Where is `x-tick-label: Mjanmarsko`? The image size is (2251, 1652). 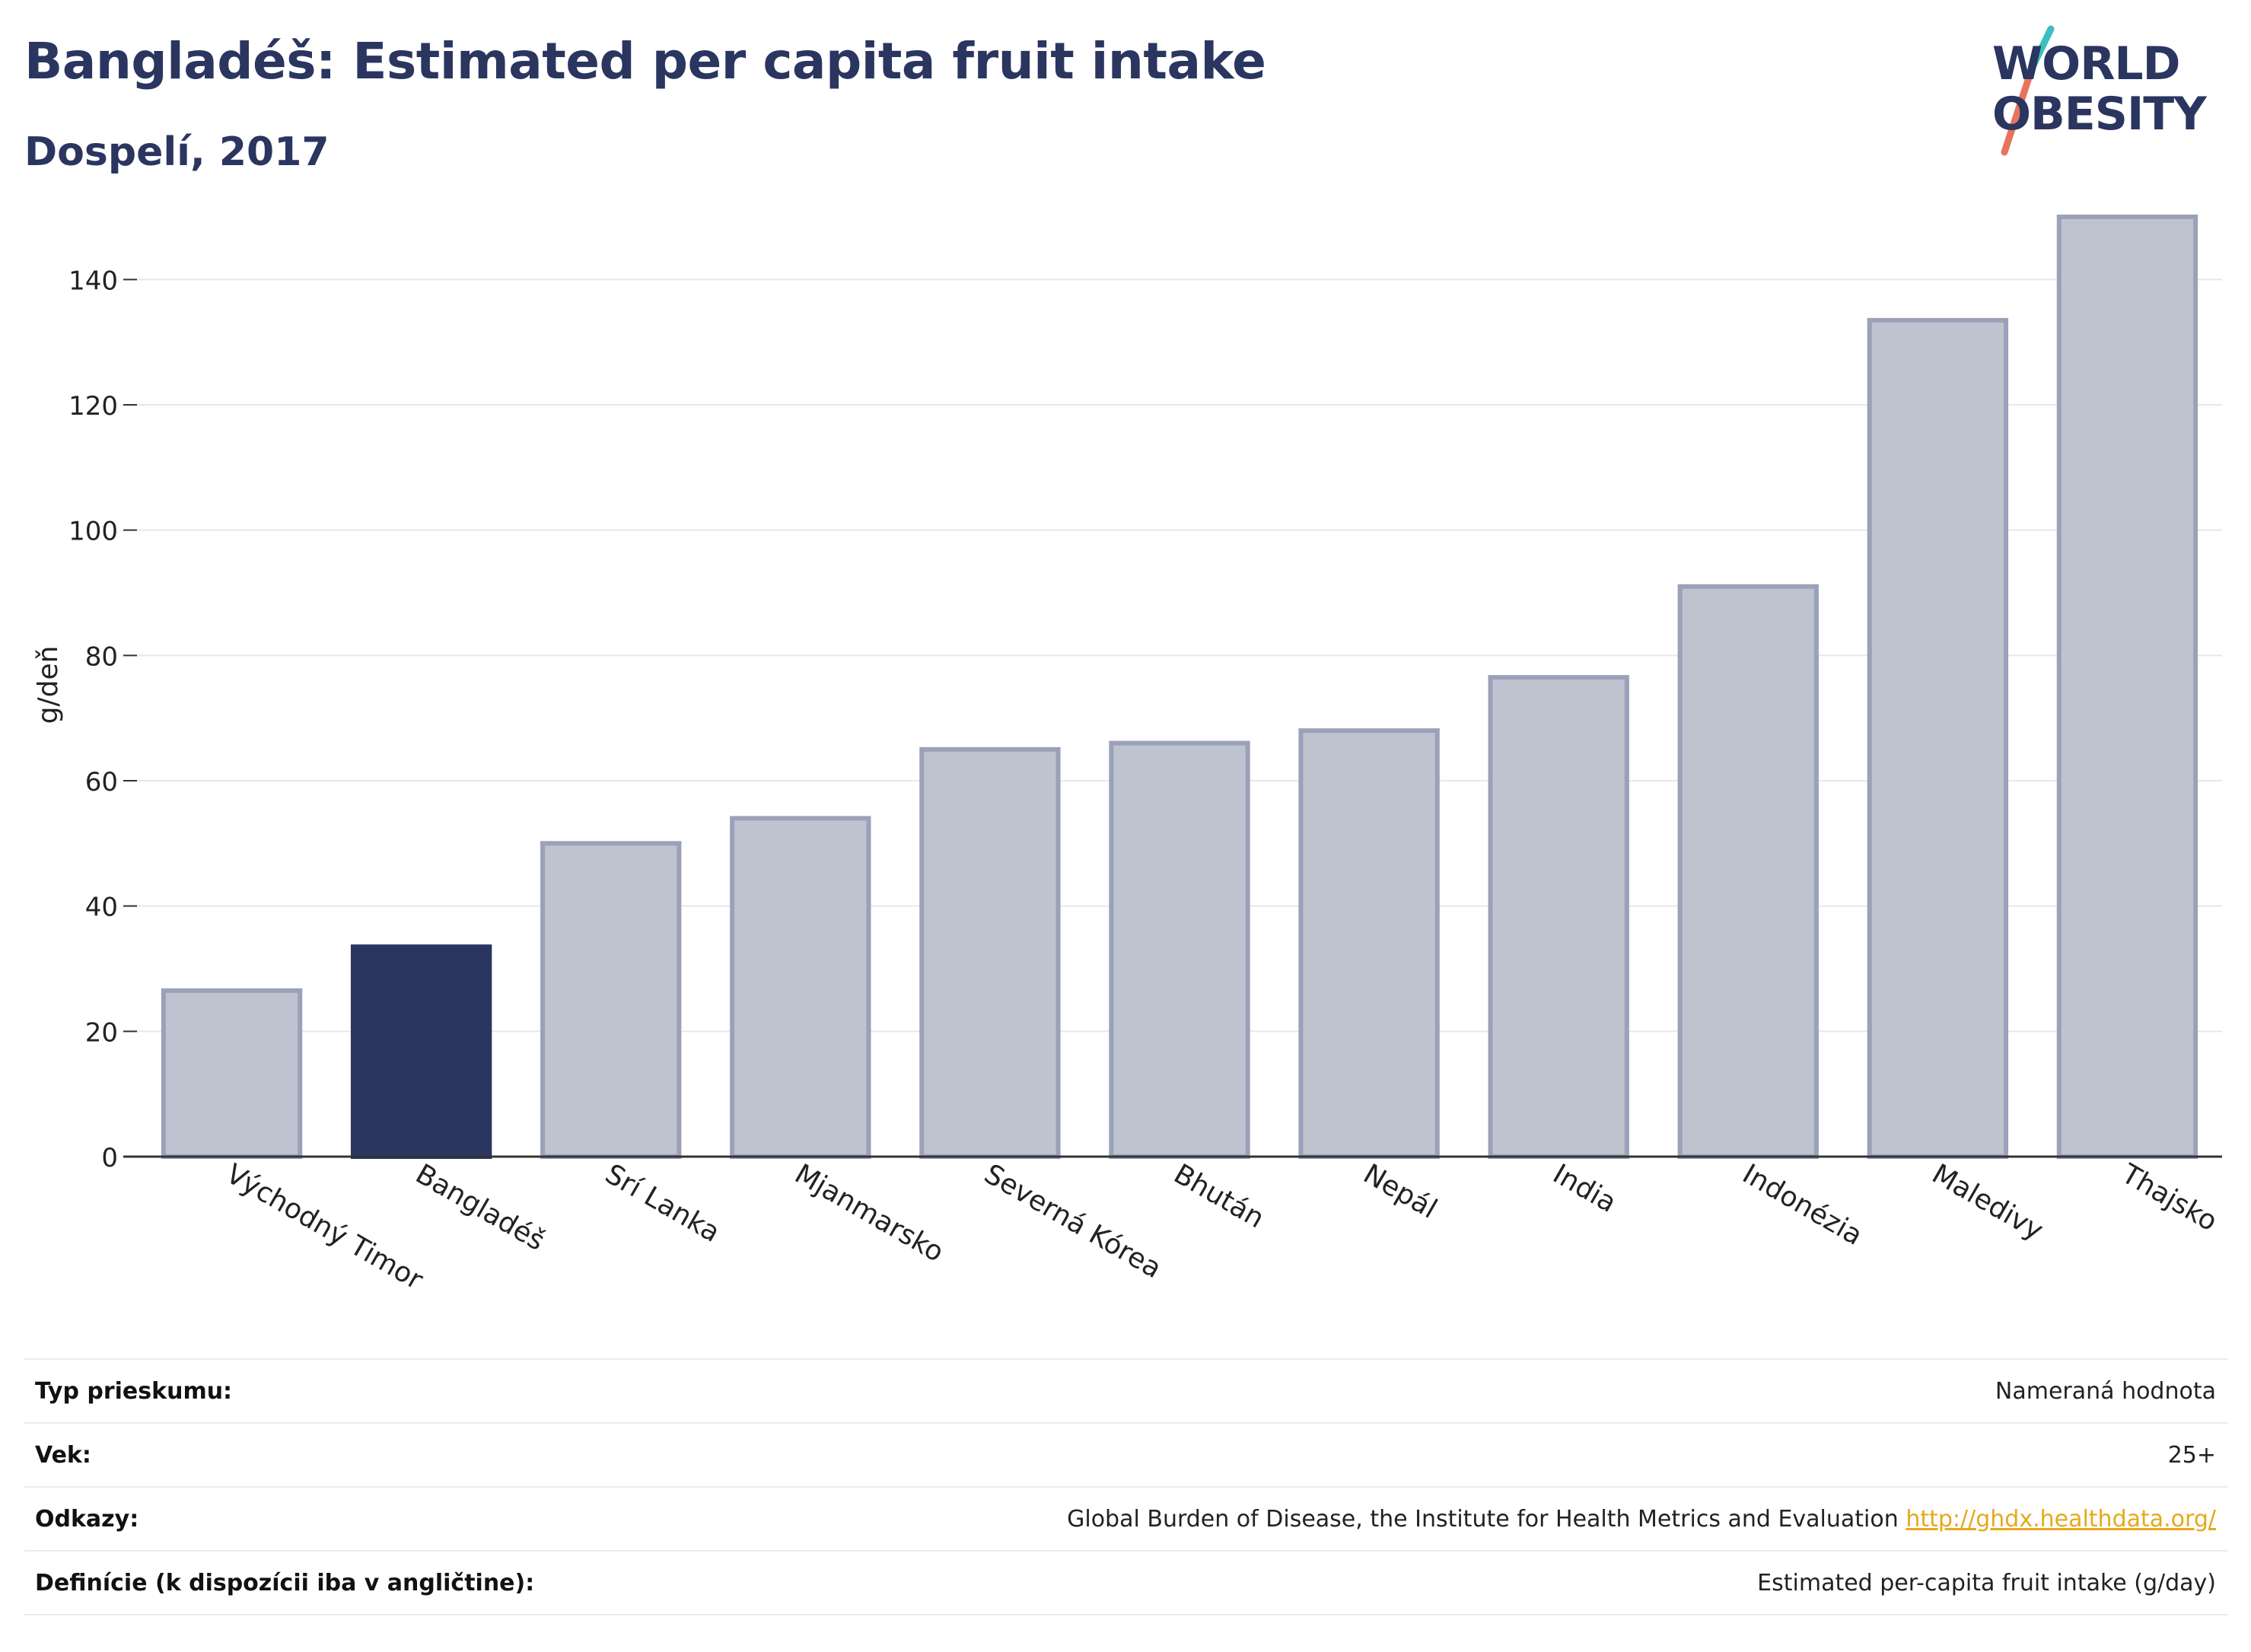
x-tick-label: Mjanmarsko is located at coordinates (868, 1213).